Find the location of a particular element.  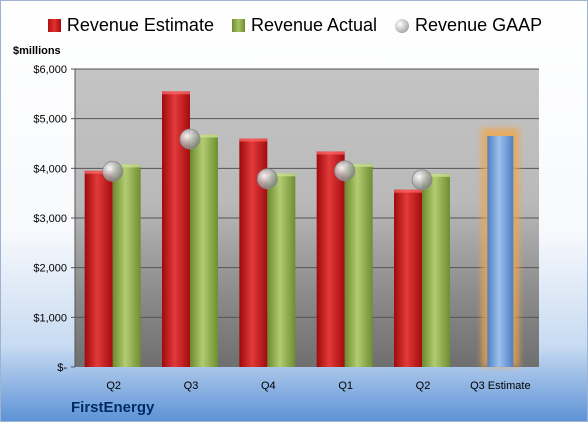

legend-item-gaap: Revenue GAAP is located at coordinates (468, 25).